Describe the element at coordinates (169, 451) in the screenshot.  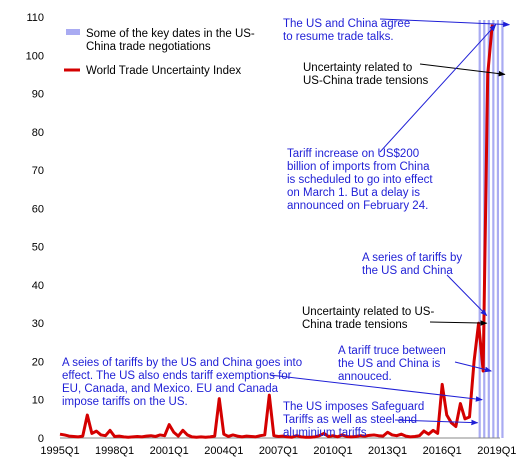
I see `x-tick-label: 2001Q1` at that location.